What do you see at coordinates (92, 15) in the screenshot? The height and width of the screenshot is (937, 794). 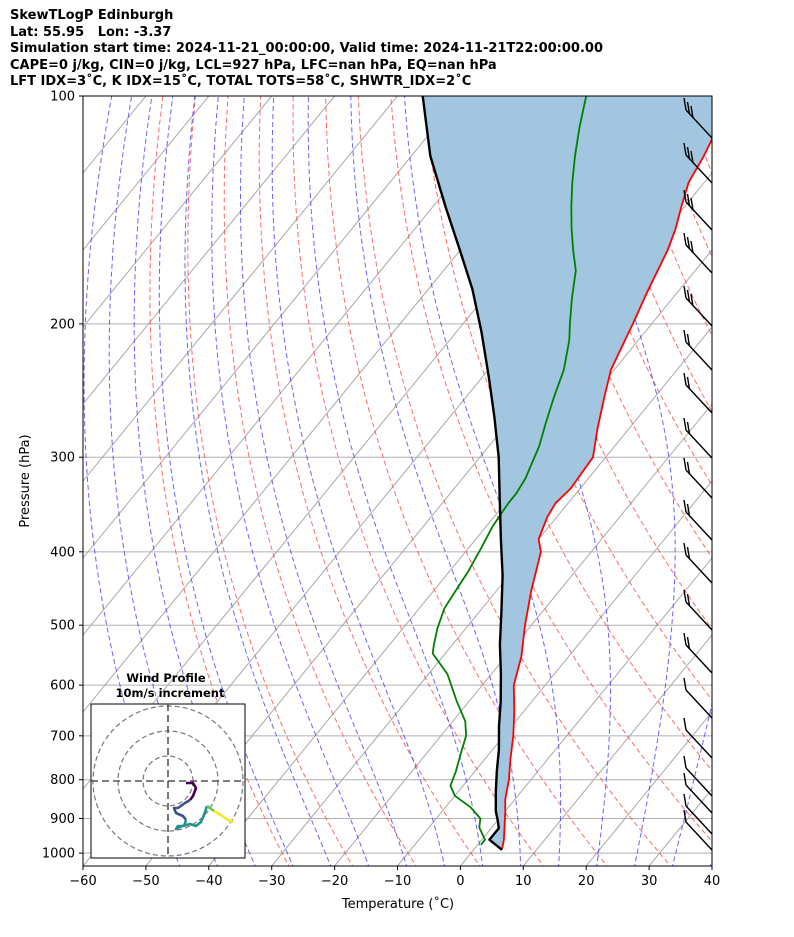 I see `chart-title: SkewTLogP Edinburgh` at bounding box center [92, 15].